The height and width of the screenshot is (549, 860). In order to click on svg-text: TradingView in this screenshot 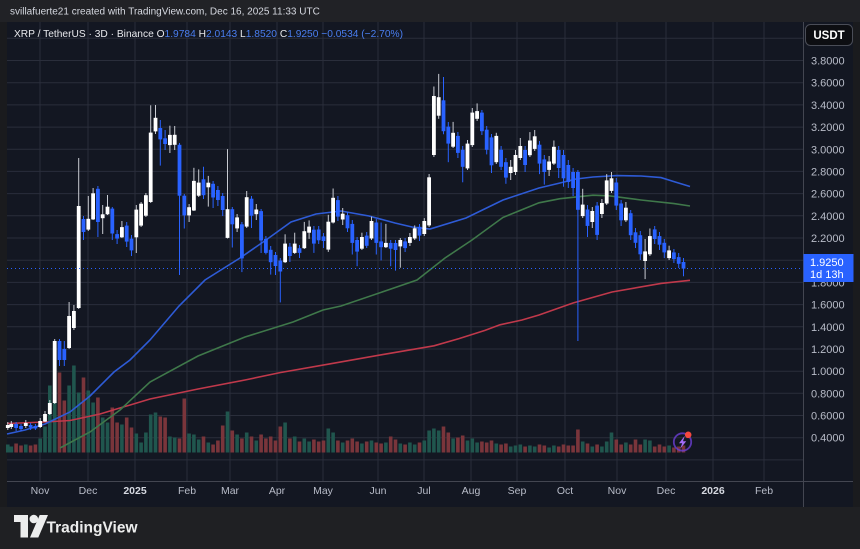, I will do `click(93, 528)`.